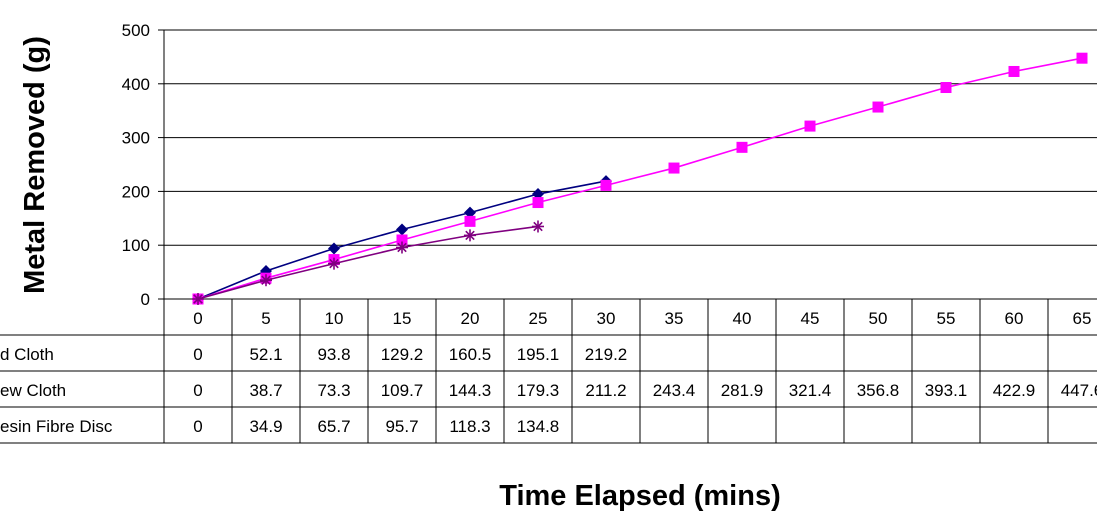 The height and width of the screenshot is (519, 1097). Describe the element at coordinates (469, 426) in the screenshot. I see `table-cell-value: 118.3` at that location.